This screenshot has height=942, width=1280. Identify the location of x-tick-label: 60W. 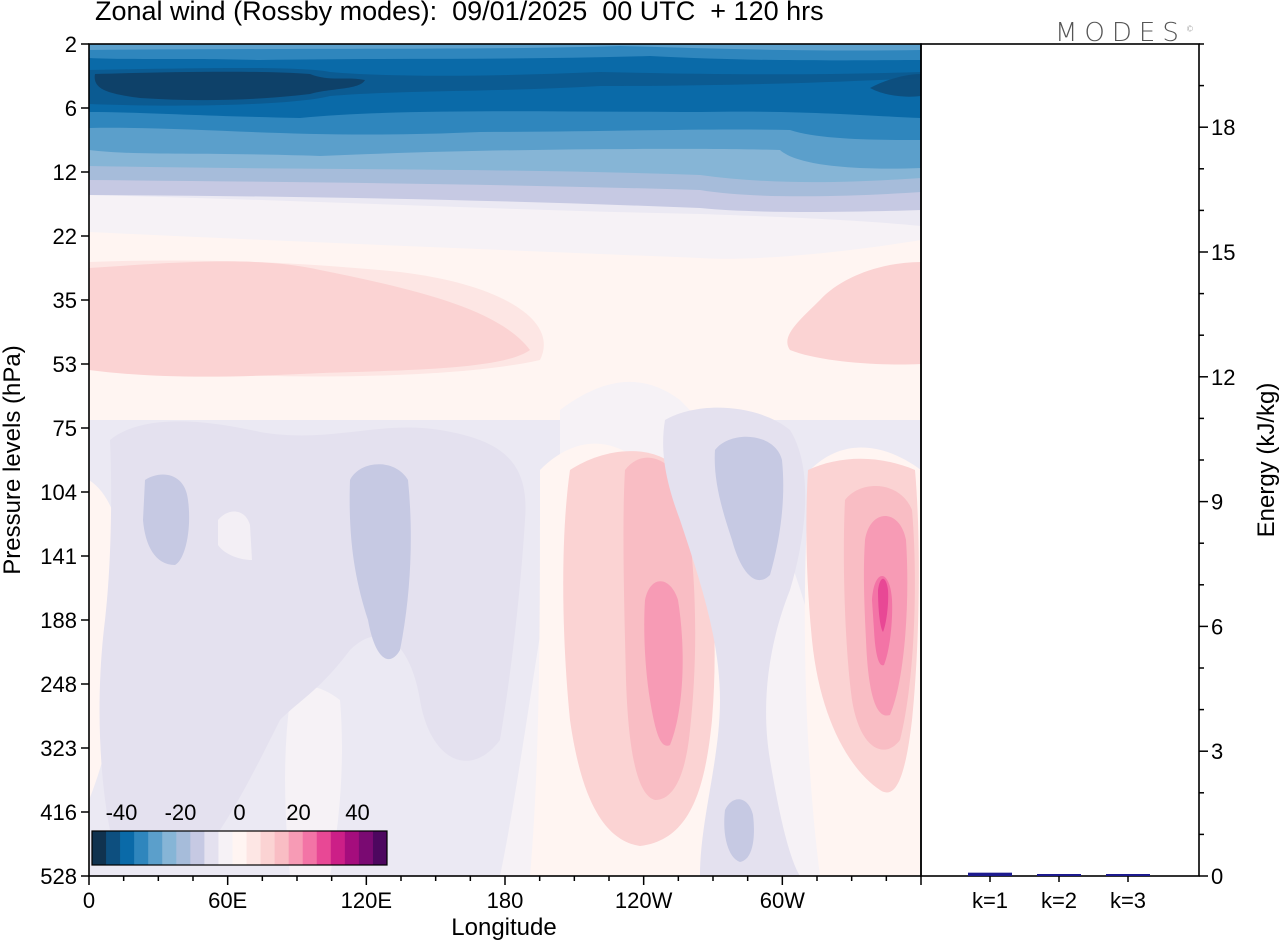
(782, 900).